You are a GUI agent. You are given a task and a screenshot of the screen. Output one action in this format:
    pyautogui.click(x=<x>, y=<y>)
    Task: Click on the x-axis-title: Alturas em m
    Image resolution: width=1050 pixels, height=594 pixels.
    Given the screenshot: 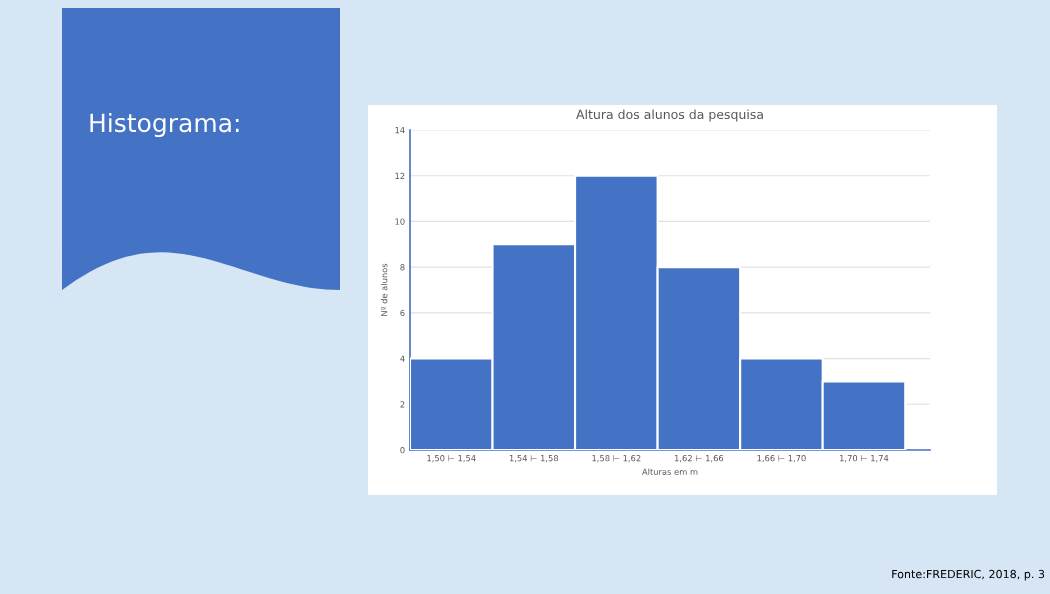 What is the action you would take?
    pyautogui.click(x=670, y=471)
    